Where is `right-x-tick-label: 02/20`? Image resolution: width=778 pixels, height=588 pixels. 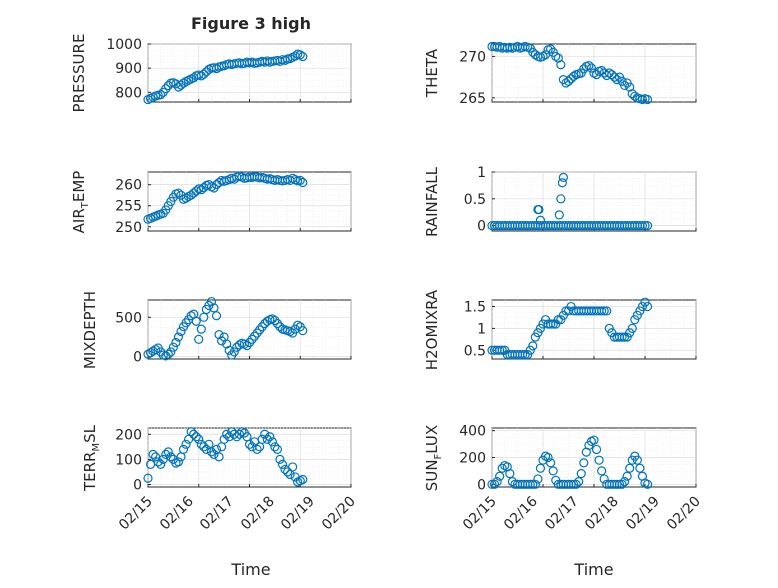
right-x-tick-label: 02/20 is located at coordinates (684, 514).